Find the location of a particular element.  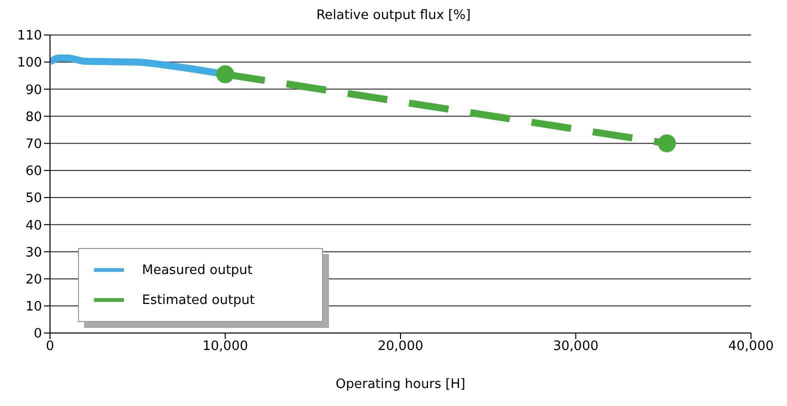

y-tick-label: 0 is located at coordinates (38, 334).